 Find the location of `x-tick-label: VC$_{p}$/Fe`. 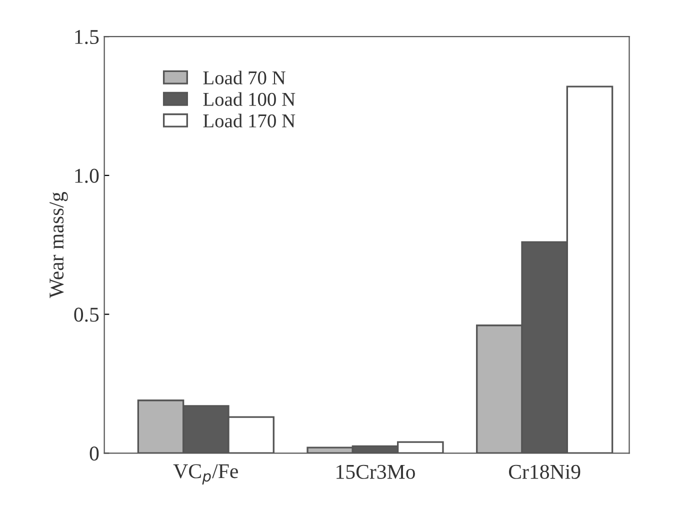

x-tick-label: VC$_{p}$/Fe is located at coordinates (205, 474).